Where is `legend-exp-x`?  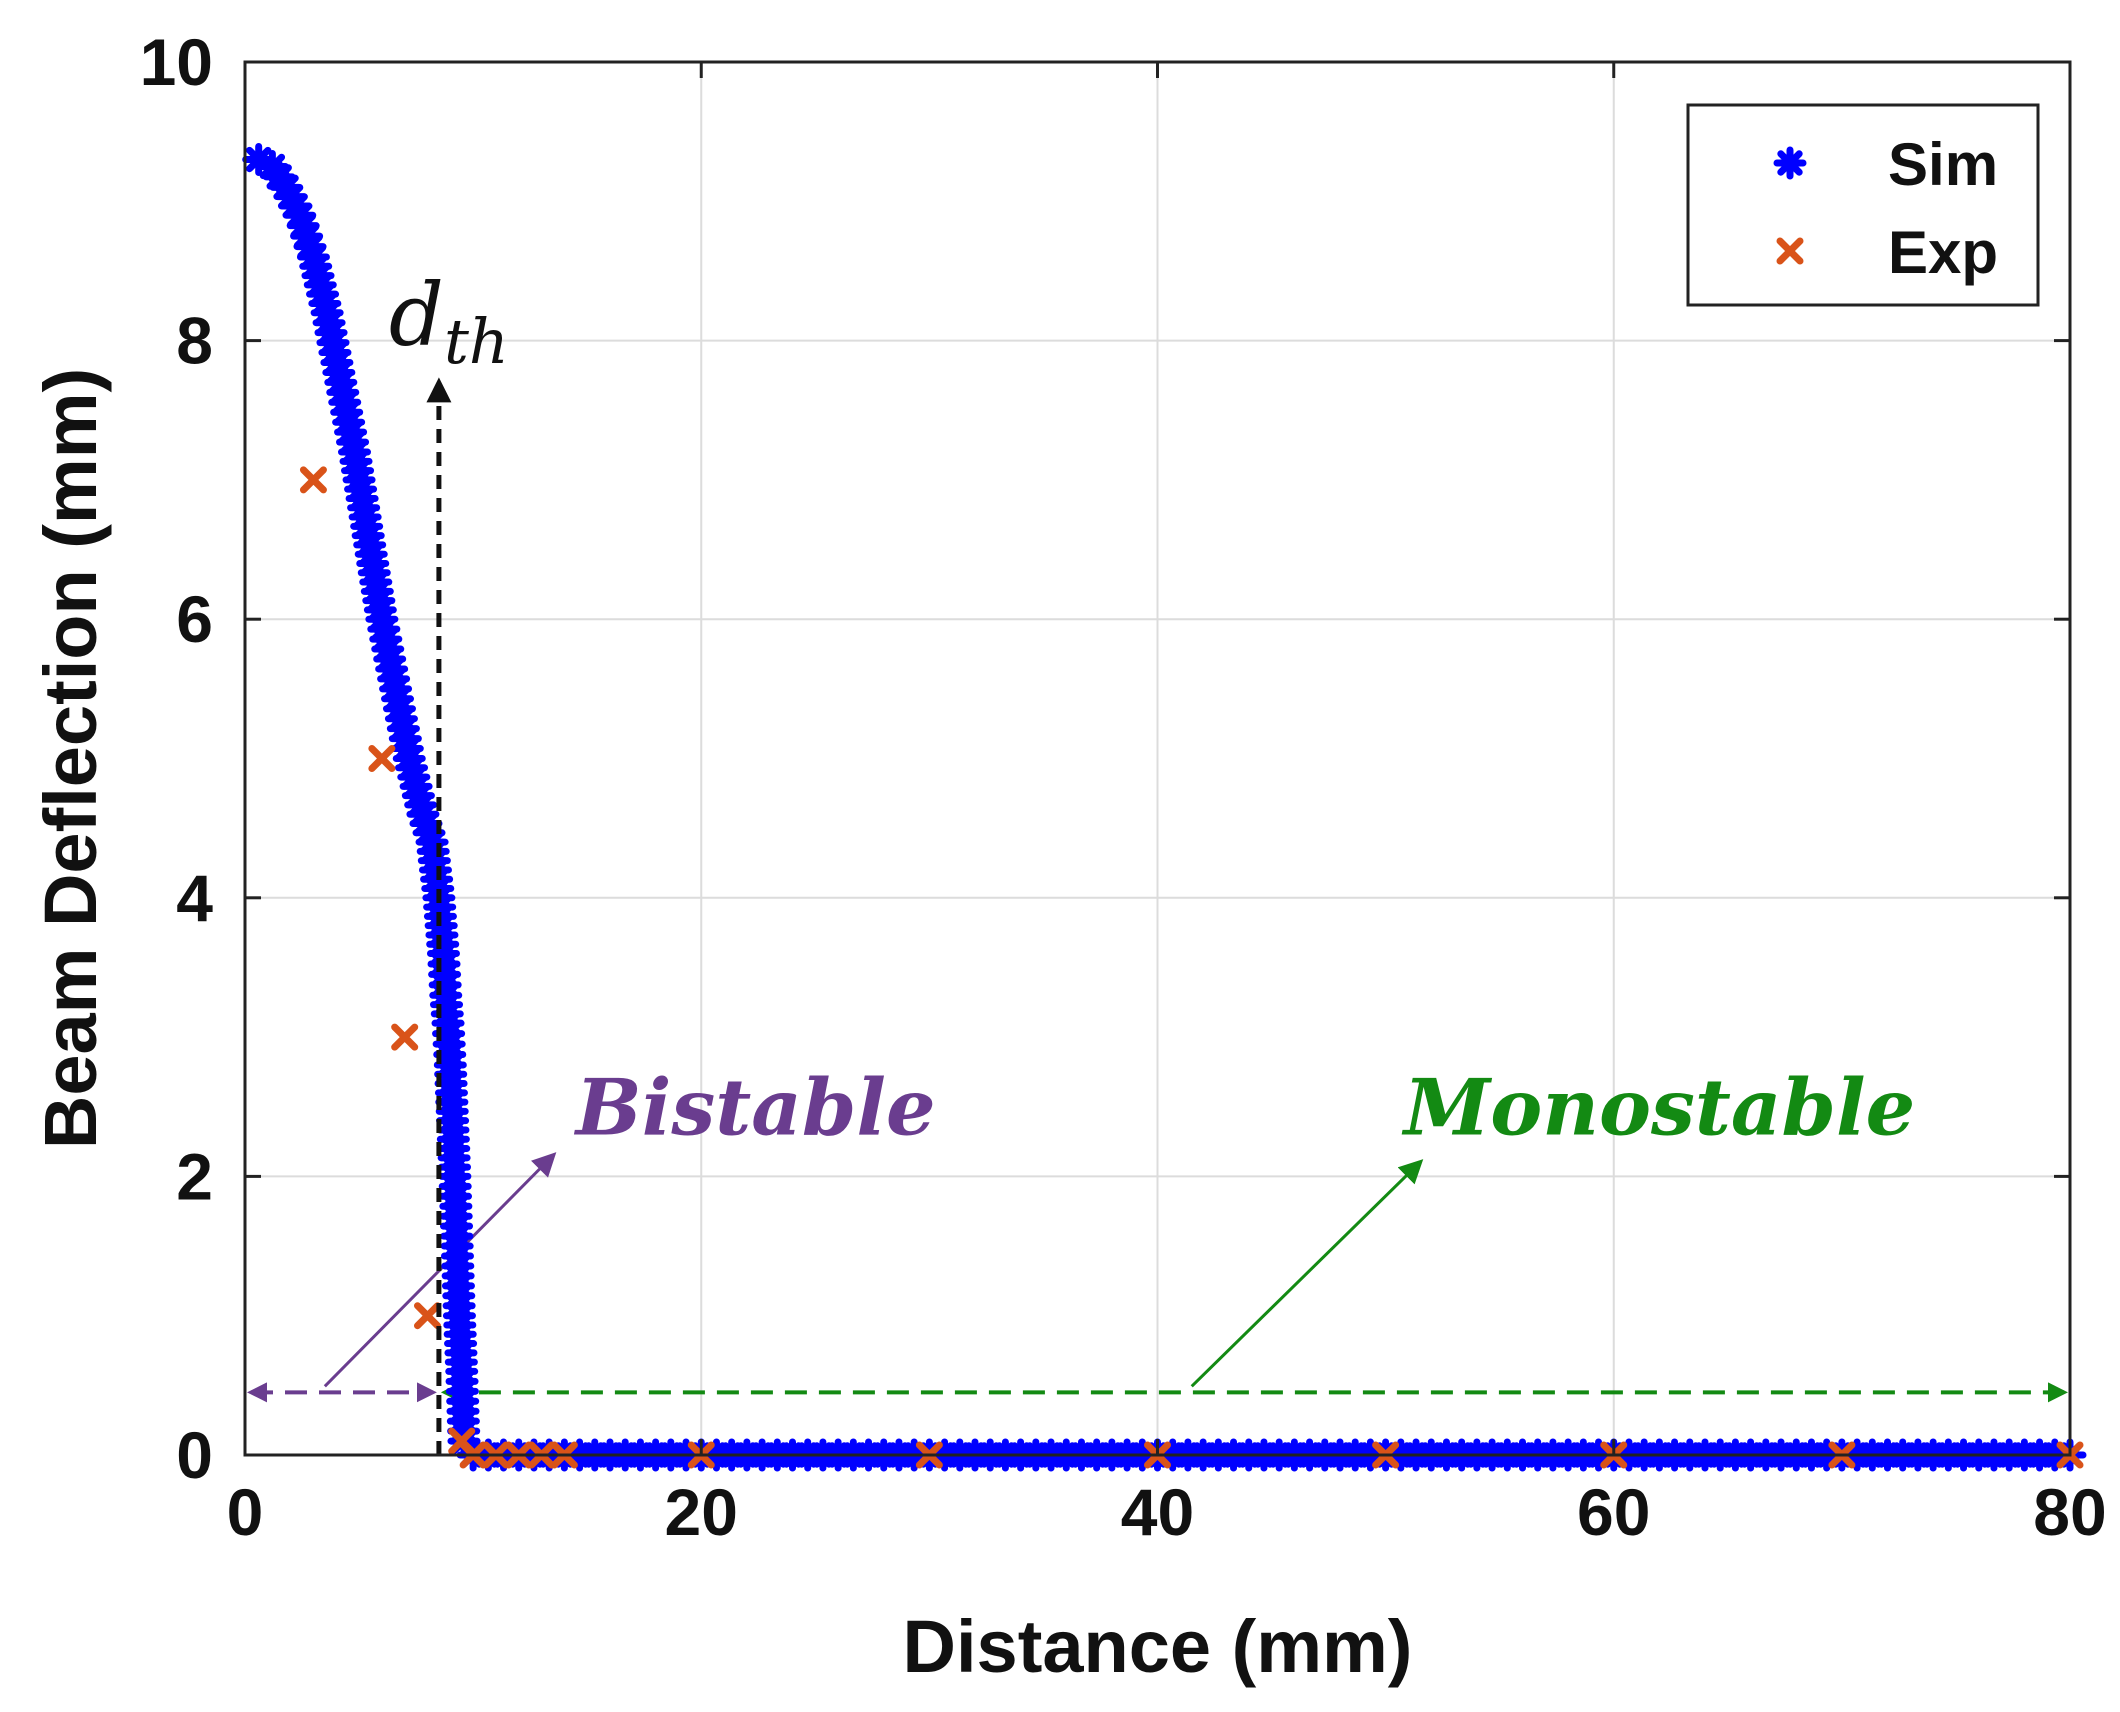 legend-exp-x is located at coordinates (1790, 251).